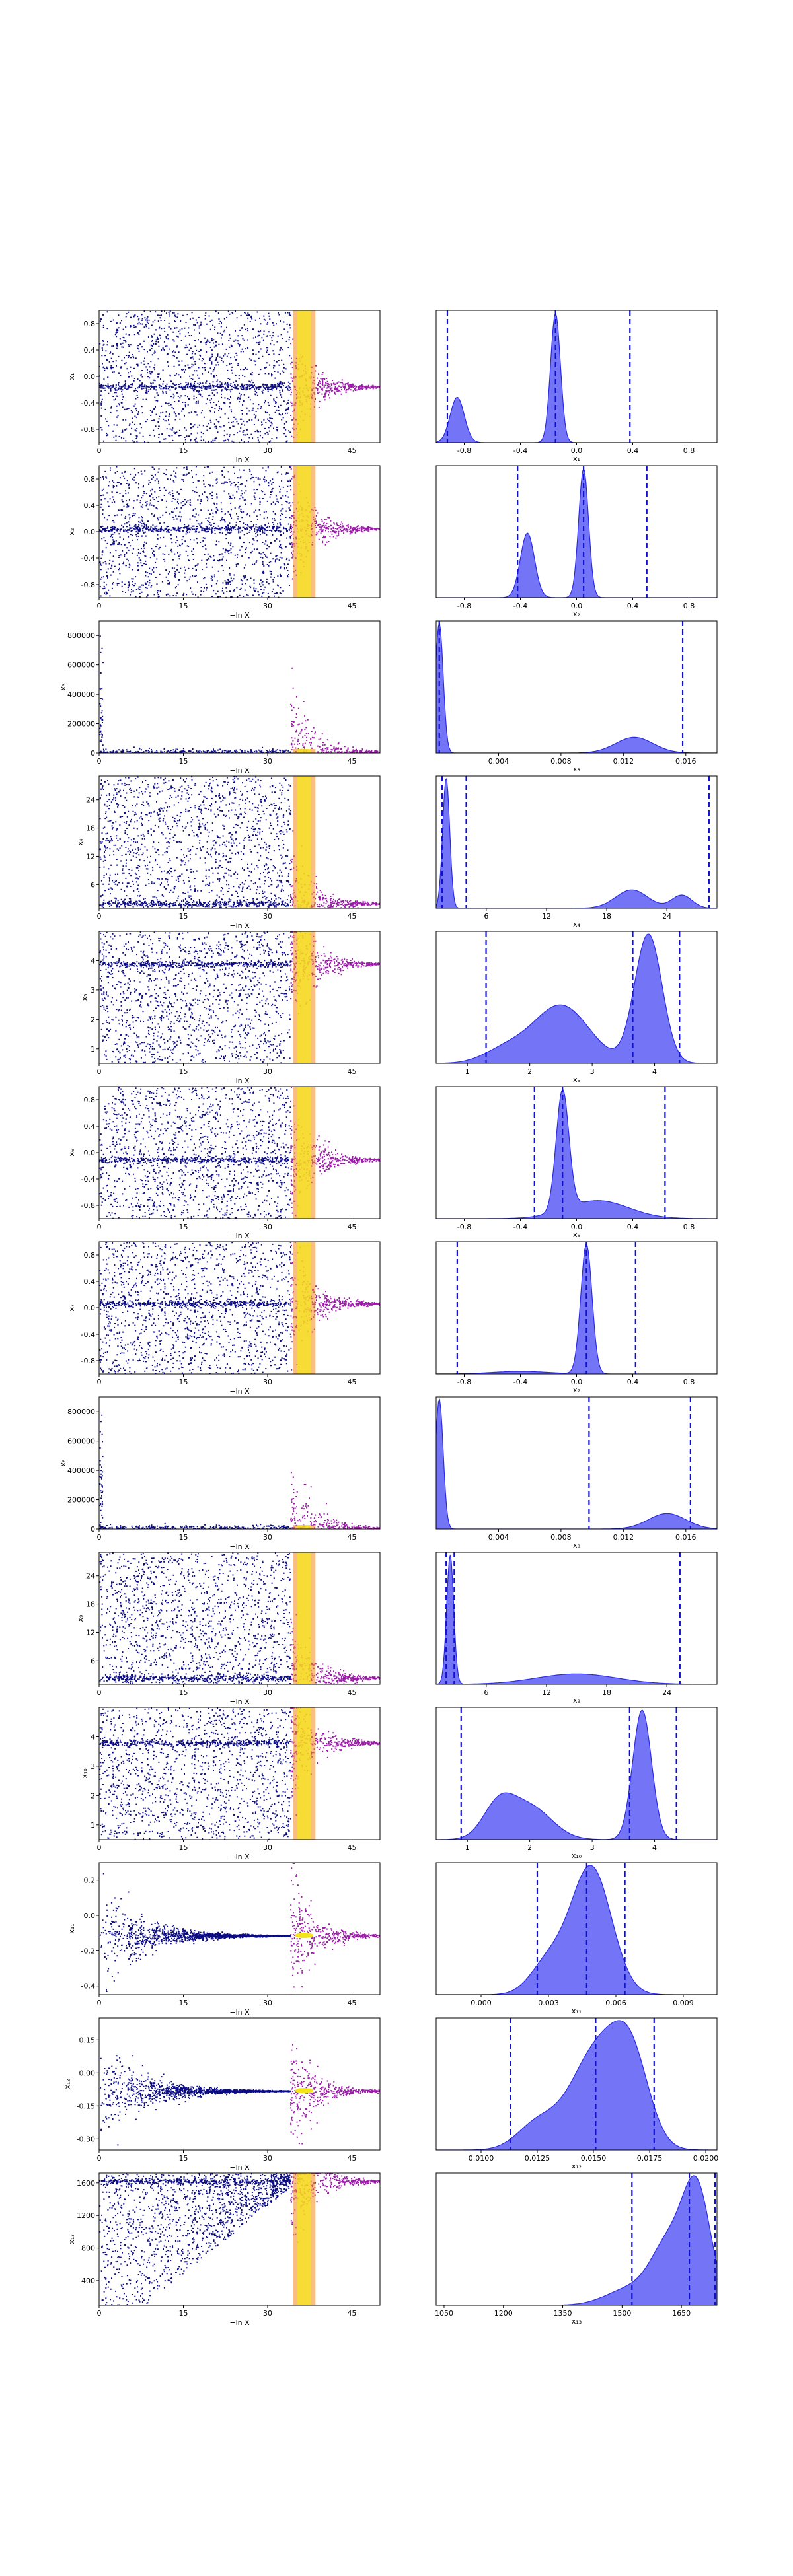 This screenshot has height=2576, width=793. I want to click on posterior-x4: 6 12 18 24 x₄, so click(577, 852).